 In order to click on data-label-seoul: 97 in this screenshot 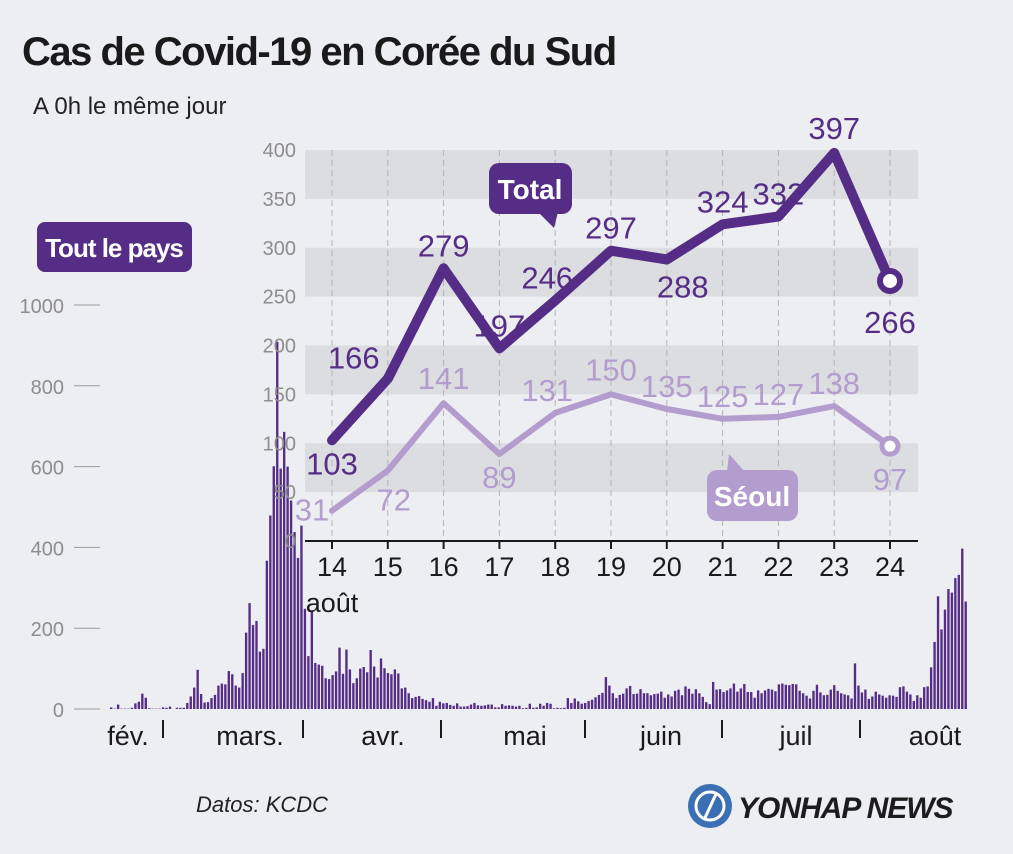, I will do `click(890, 479)`.